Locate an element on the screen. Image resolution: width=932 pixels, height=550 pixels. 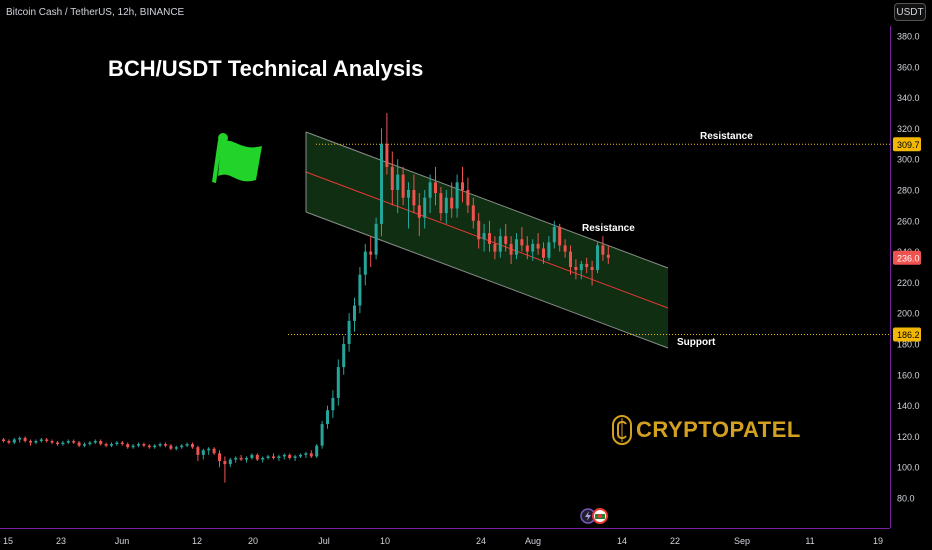
chart-title: BCH/USDT Technical Analysis is located at coordinates (266, 68).